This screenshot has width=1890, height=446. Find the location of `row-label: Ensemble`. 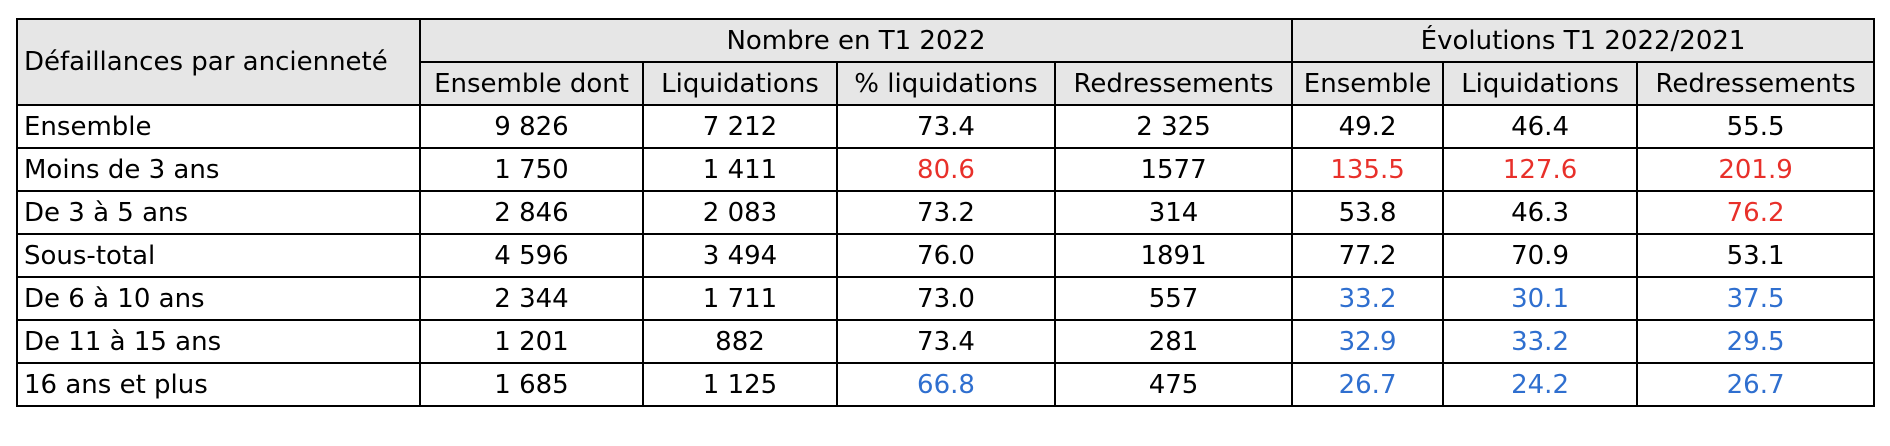

row-label: Ensemble is located at coordinates (218, 126).